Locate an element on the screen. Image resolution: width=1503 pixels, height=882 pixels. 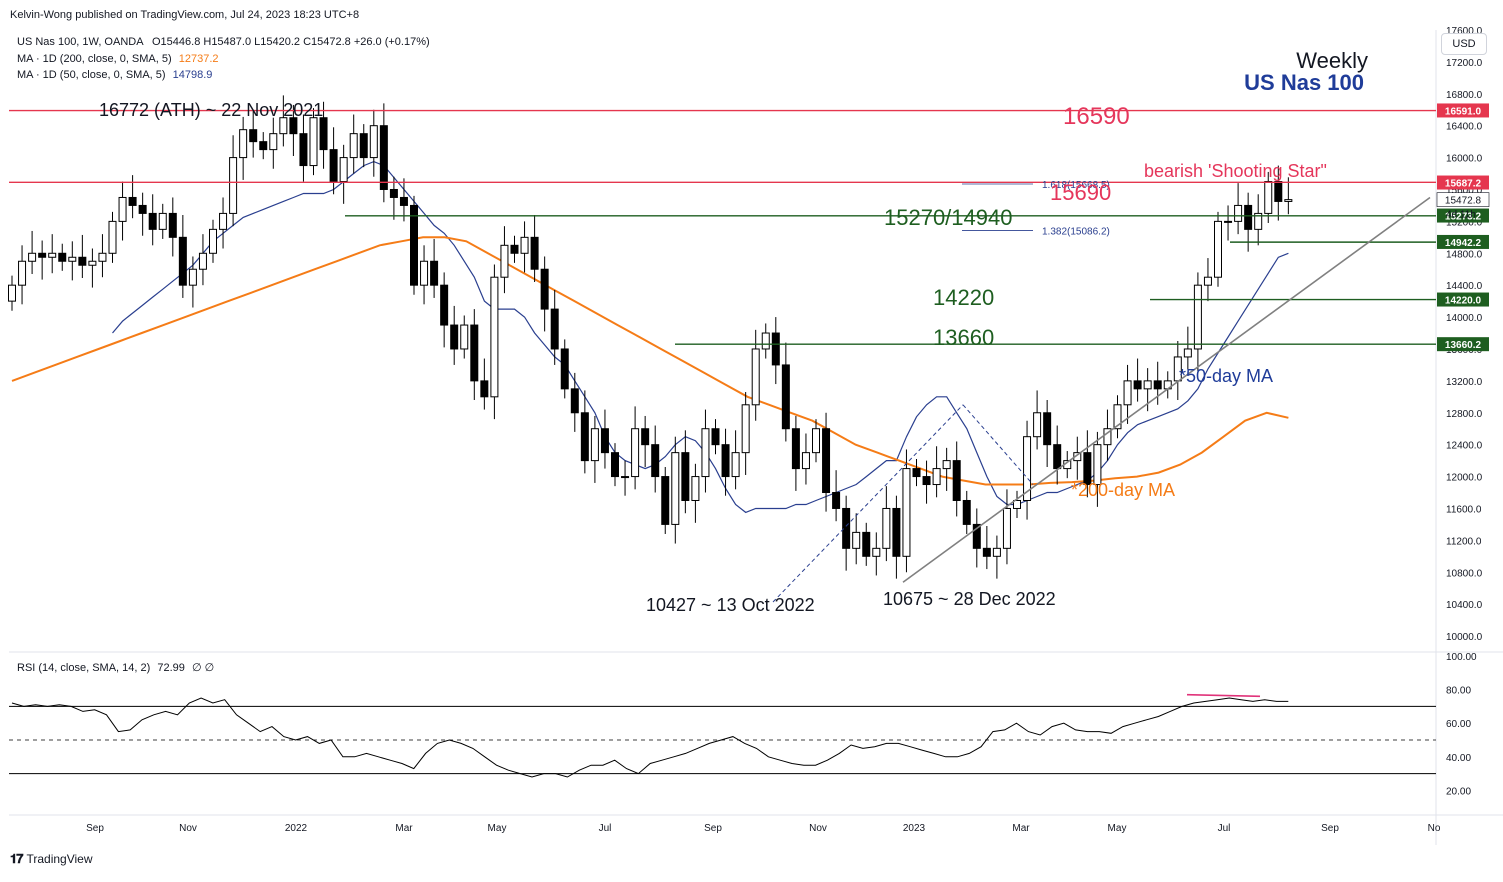
currency-button: USD is located at coordinates (1464, 44).